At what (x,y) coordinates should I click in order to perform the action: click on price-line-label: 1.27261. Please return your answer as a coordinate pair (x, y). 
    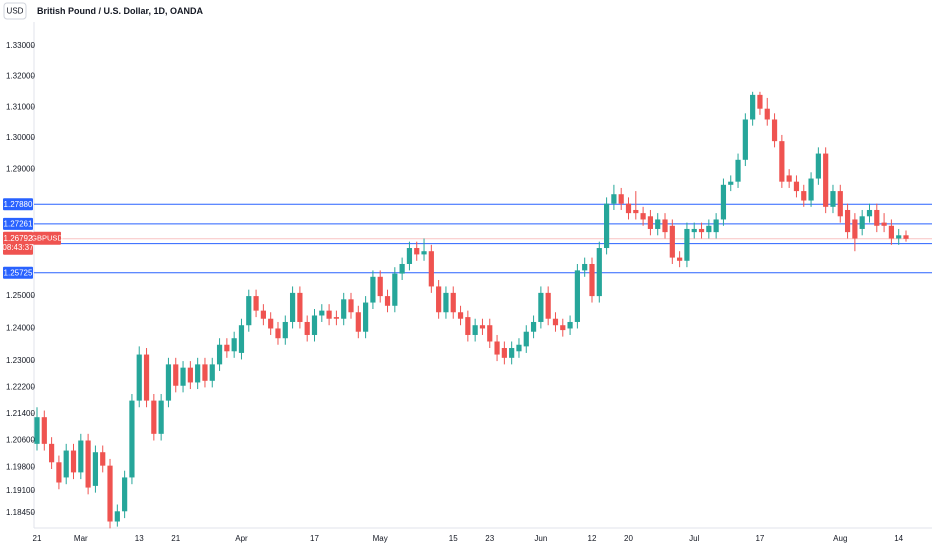
    Looking at the image, I should click on (18, 223).